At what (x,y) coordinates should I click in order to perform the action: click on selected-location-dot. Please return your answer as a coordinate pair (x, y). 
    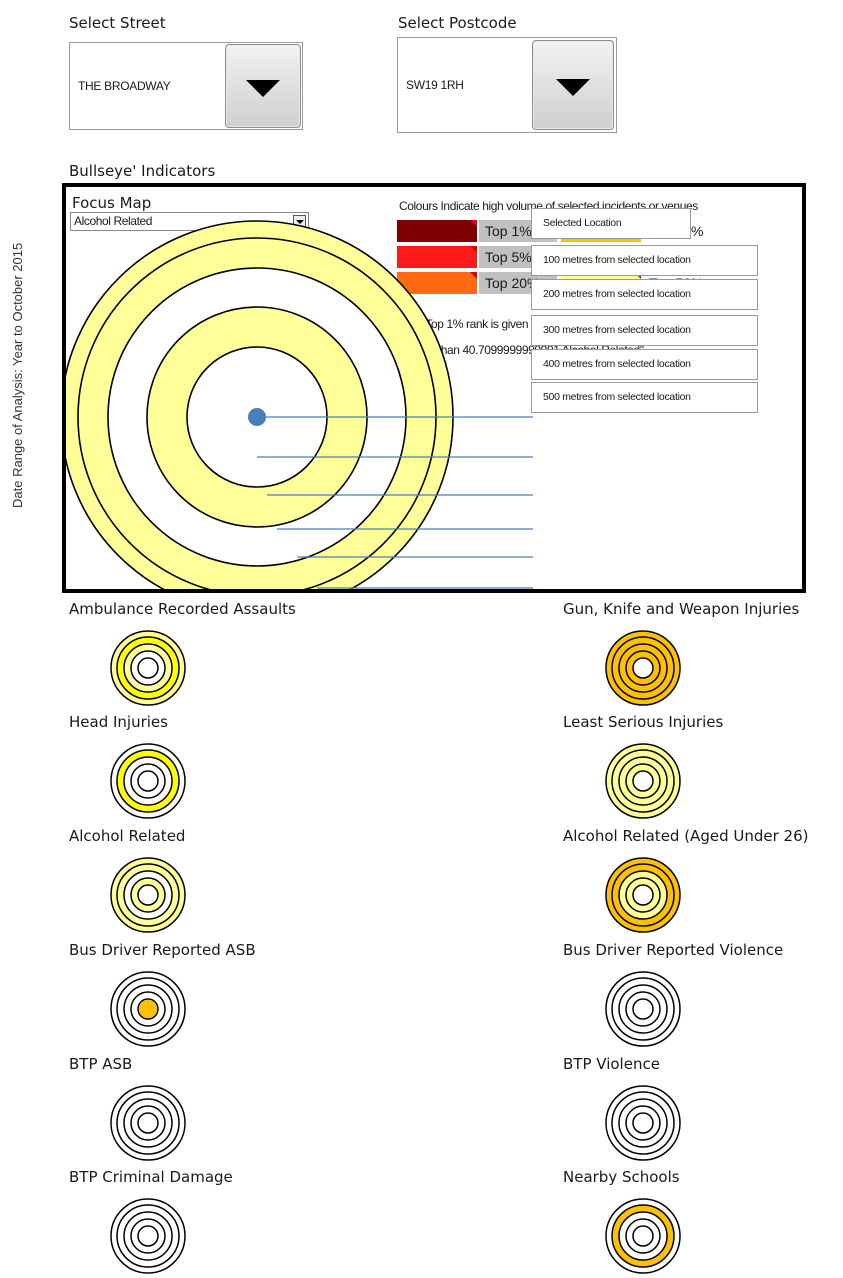
    Looking at the image, I should click on (257, 417).